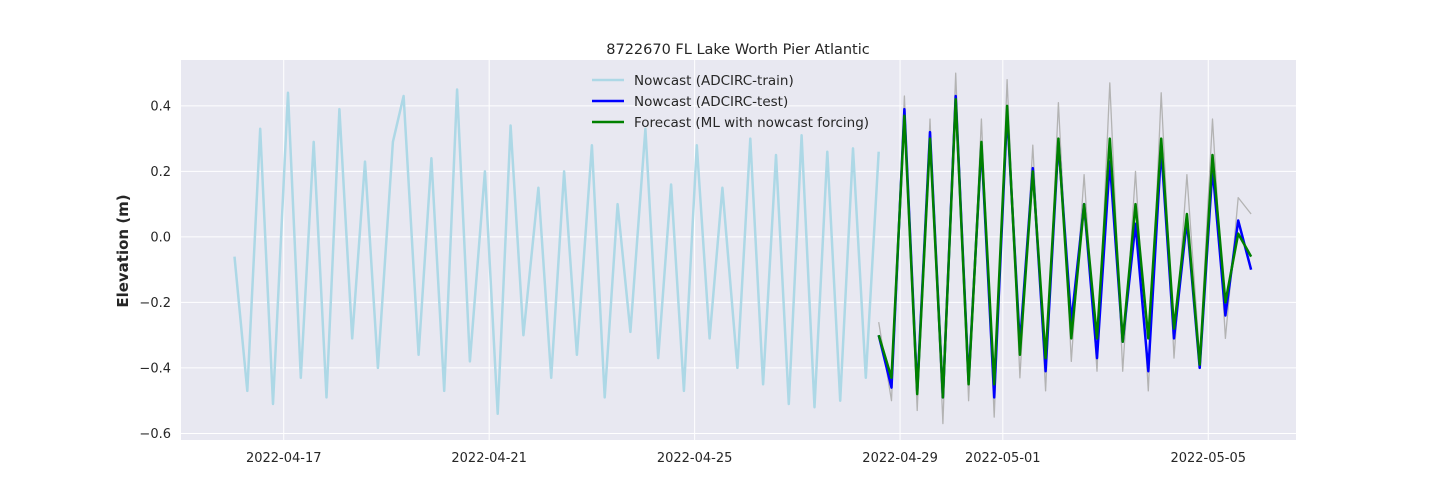 The height and width of the screenshot is (504, 1440). I want to click on y-tick-label: −0.6, so click(155, 434).